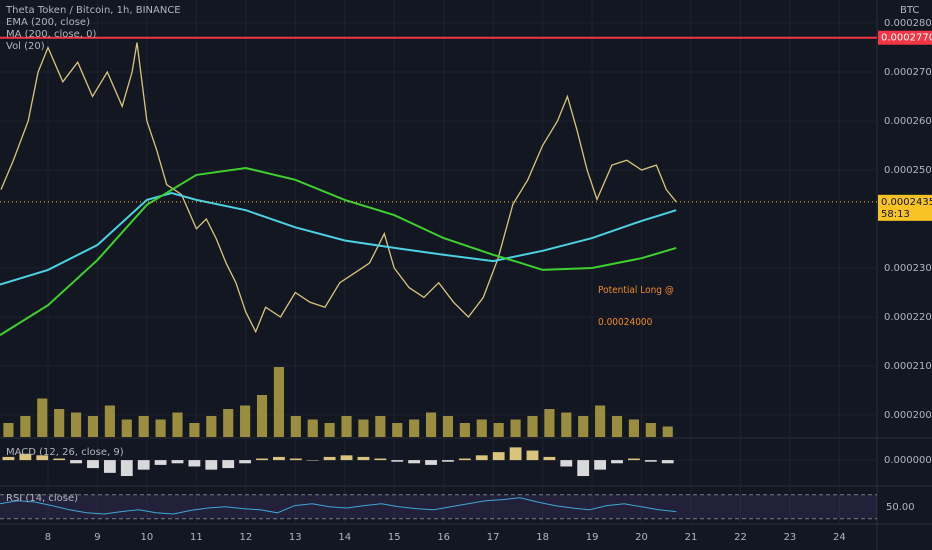 The width and height of the screenshot is (932, 550). Describe the element at coordinates (394, 537) in the screenshot. I see `x-tick-label: 15` at that location.